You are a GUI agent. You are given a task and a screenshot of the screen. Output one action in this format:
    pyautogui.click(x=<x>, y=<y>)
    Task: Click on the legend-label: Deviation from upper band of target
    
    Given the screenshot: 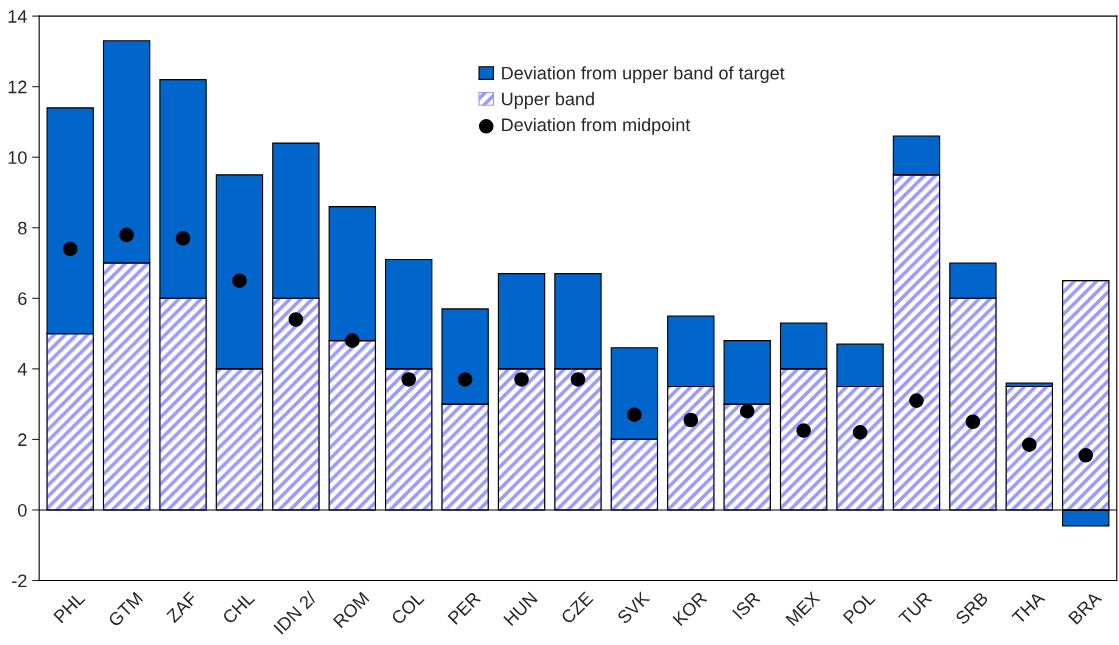 What is the action you would take?
    pyautogui.click(x=643, y=75)
    